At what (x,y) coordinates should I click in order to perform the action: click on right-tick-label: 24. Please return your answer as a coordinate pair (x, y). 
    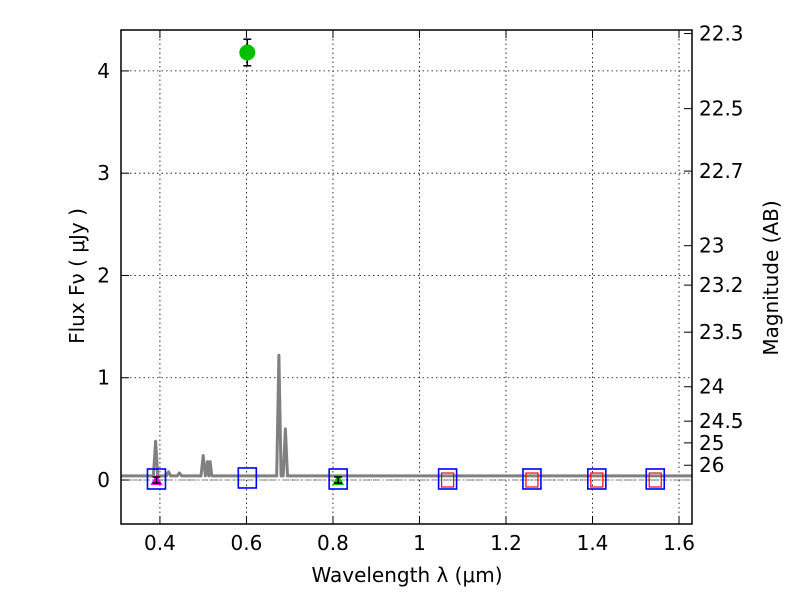
    Looking at the image, I should click on (711, 387).